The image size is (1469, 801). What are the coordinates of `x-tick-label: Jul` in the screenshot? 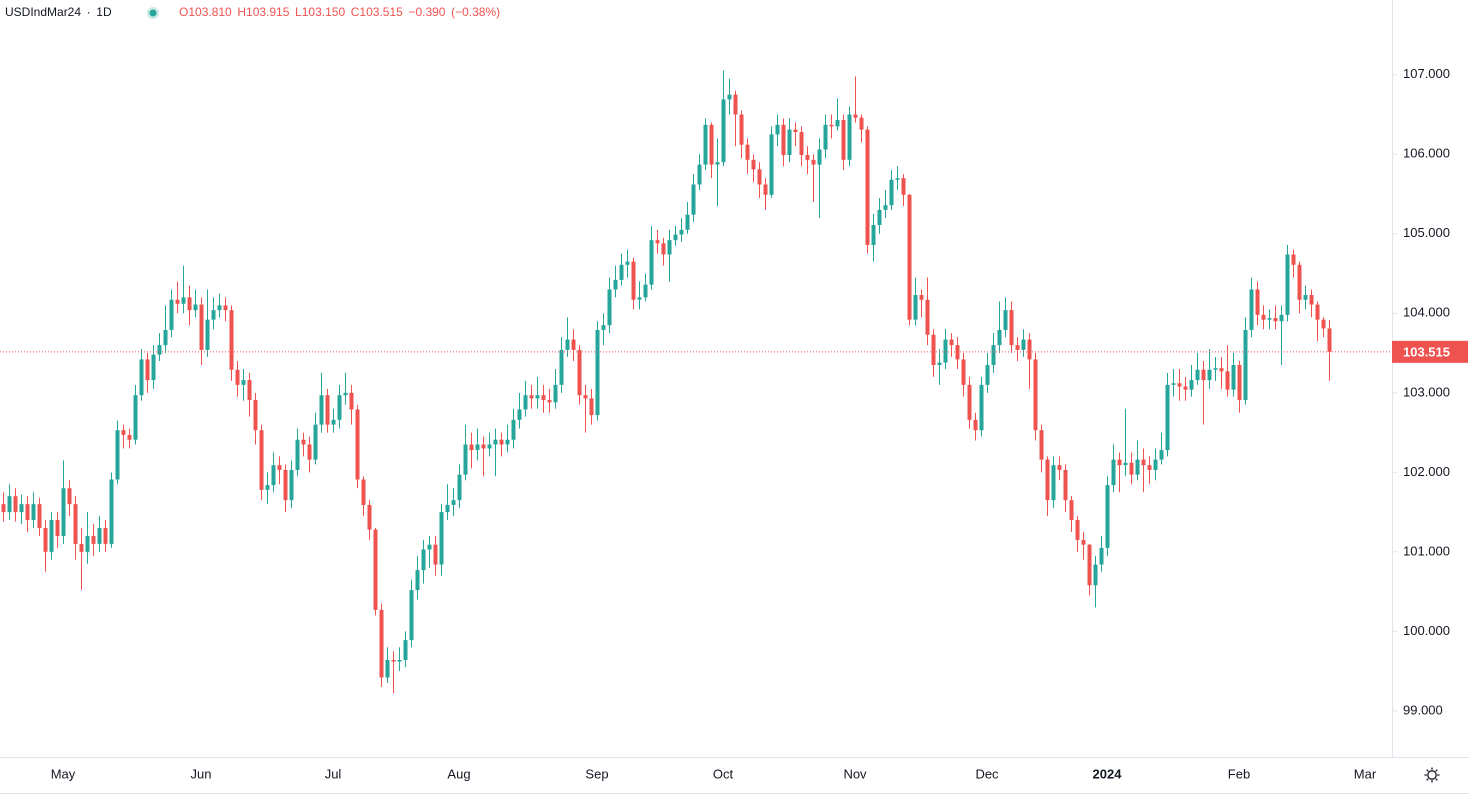 It's located at (333, 773).